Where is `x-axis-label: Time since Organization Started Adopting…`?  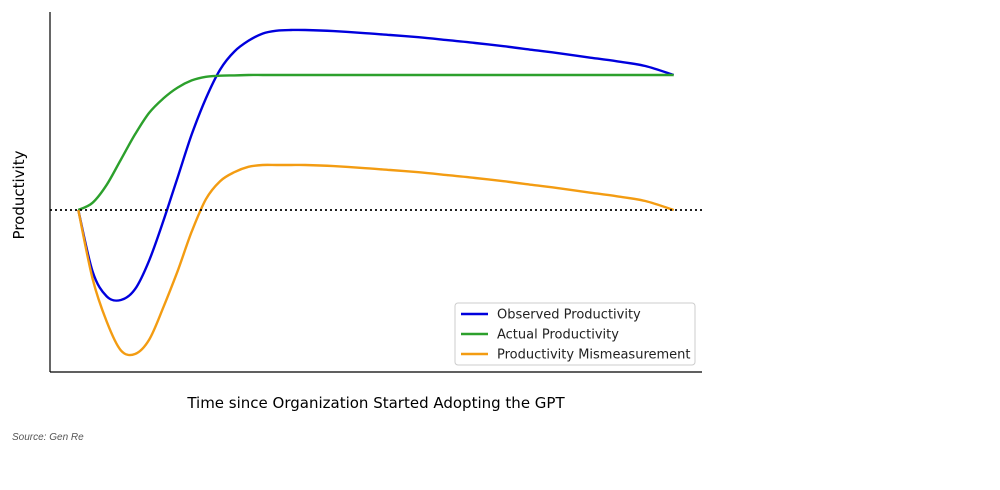
x-axis-label: Time since Organization Started Adopting… is located at coordinates (375, 403).